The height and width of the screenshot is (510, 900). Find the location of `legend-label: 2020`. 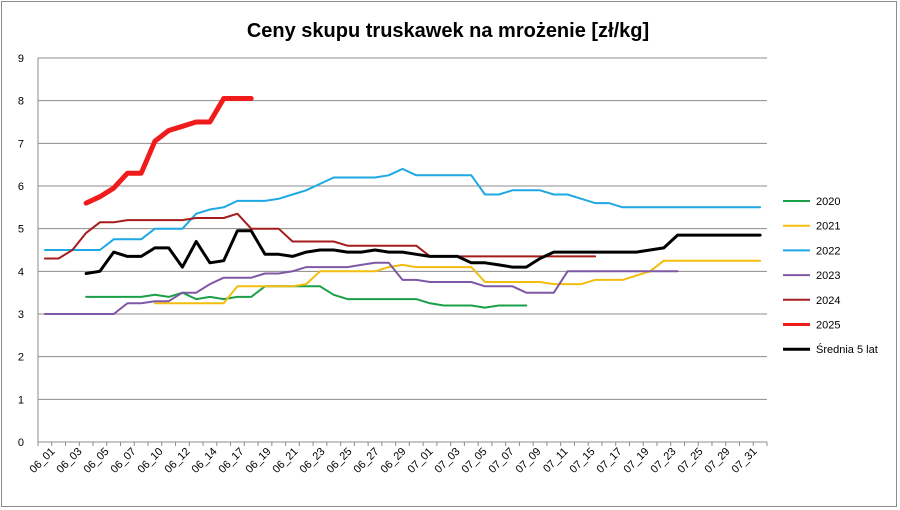

legend-label: 2020 is located at coordinates (828, 202).